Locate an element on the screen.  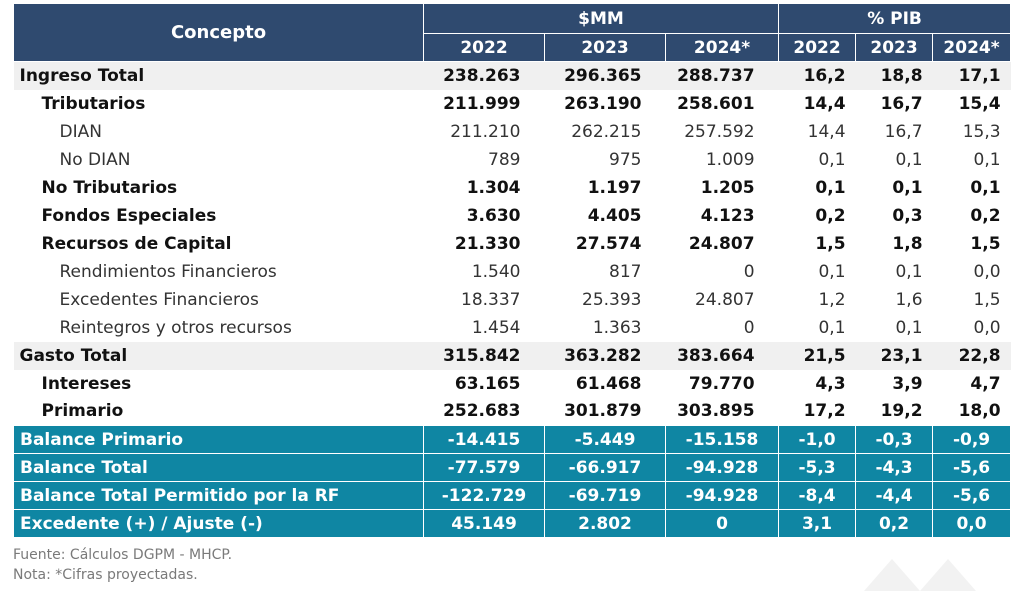
cell-mm: 789 is located at coordinates (504, 159).